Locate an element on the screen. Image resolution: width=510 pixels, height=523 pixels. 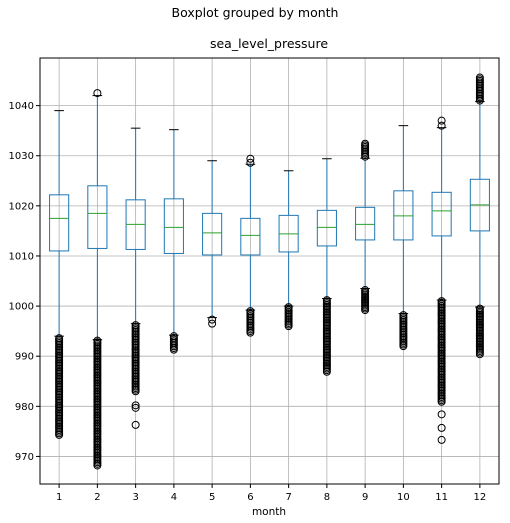
plot-title: sea_level_pressure is located at coordinates (269, 43).